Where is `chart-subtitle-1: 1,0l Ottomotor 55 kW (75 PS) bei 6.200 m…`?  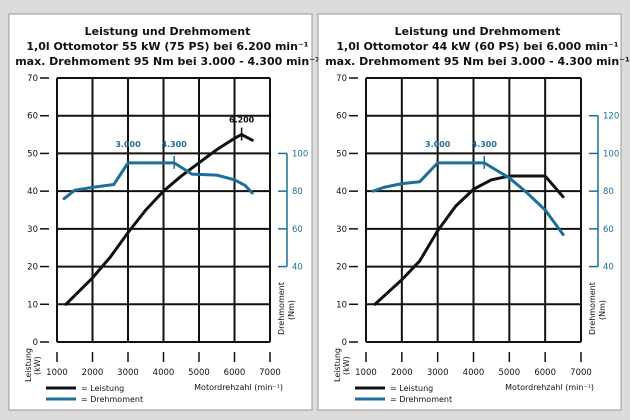
chart-subtitle-1: 1,0l Ottomotor 55 kW (75 PS) bei 6.200 m… is located at coordinates (167, 46).